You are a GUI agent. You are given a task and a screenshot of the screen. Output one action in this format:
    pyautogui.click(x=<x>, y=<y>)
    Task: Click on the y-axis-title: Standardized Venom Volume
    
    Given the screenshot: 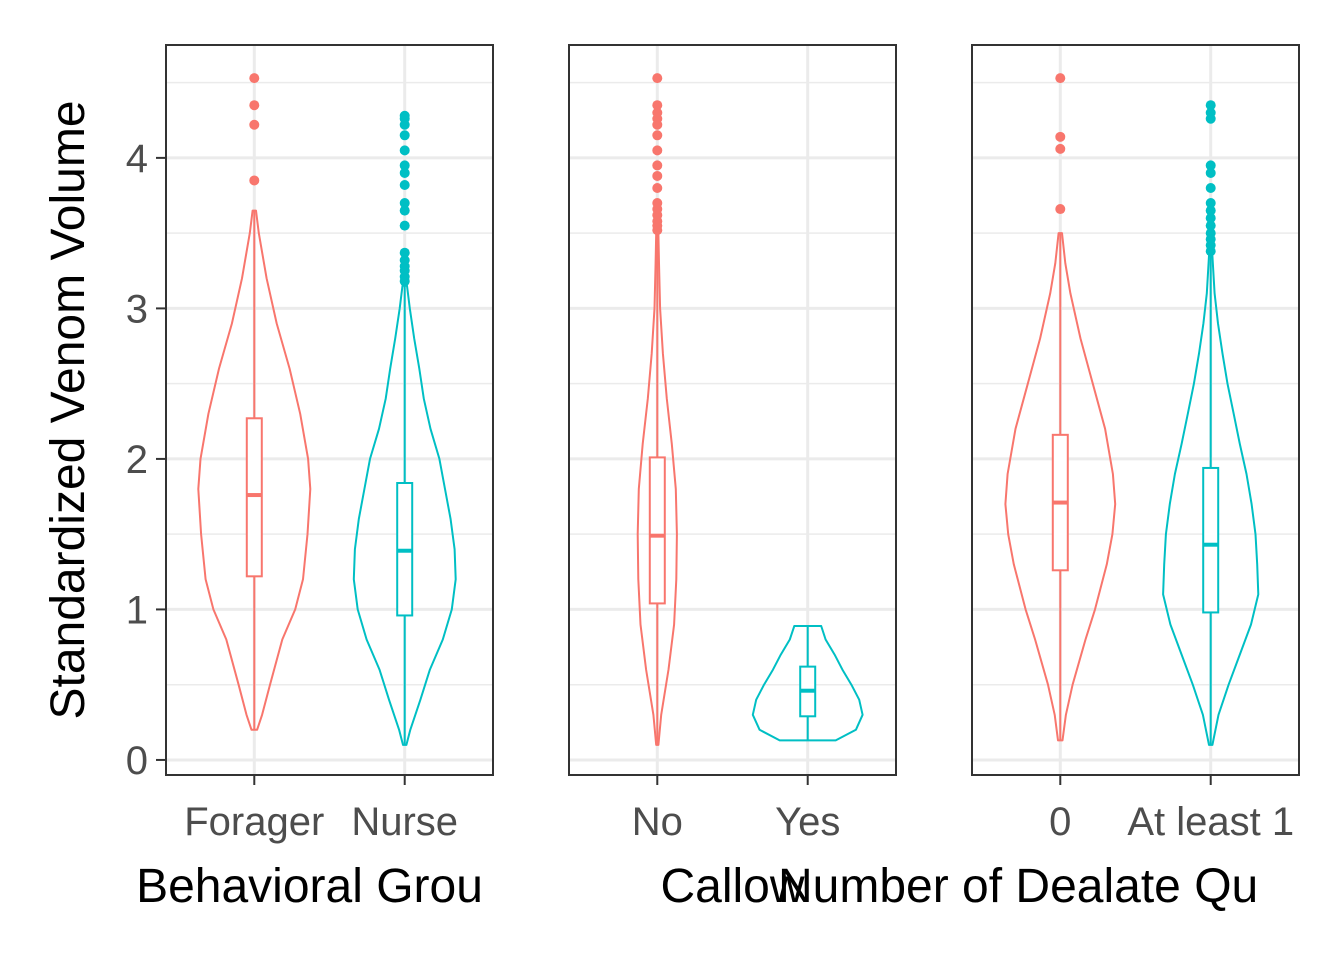 What is the action you would take?
    pyautogui.click(x=68, y=409)
    